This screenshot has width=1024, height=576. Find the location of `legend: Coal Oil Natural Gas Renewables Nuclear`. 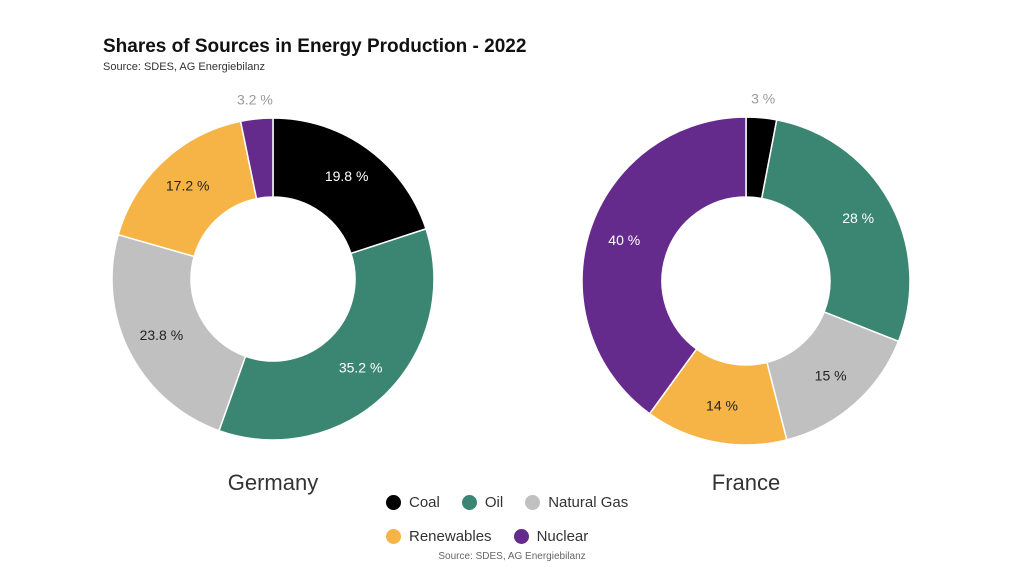

legend: Coal Oil Natural Gas Renewables Nuclear is located at coordinates (536, 524).